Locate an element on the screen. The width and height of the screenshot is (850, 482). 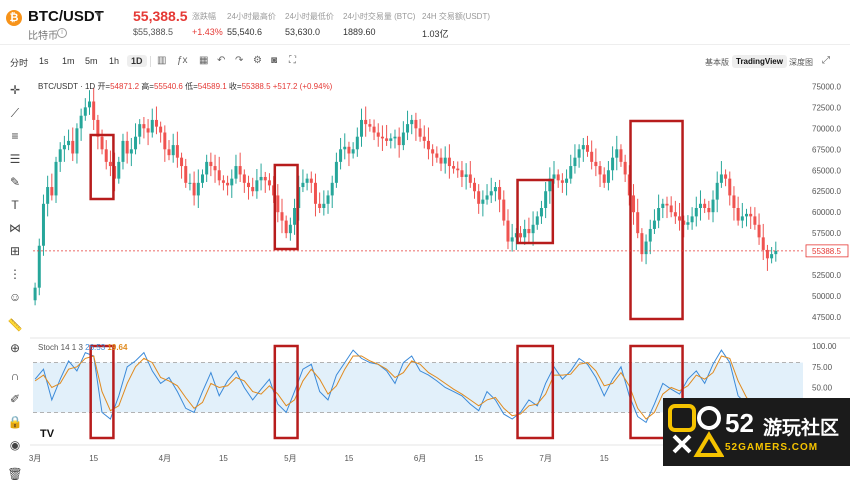
stat-change: 涨跌幅 +1.43% is located at coordinates (207, 24).